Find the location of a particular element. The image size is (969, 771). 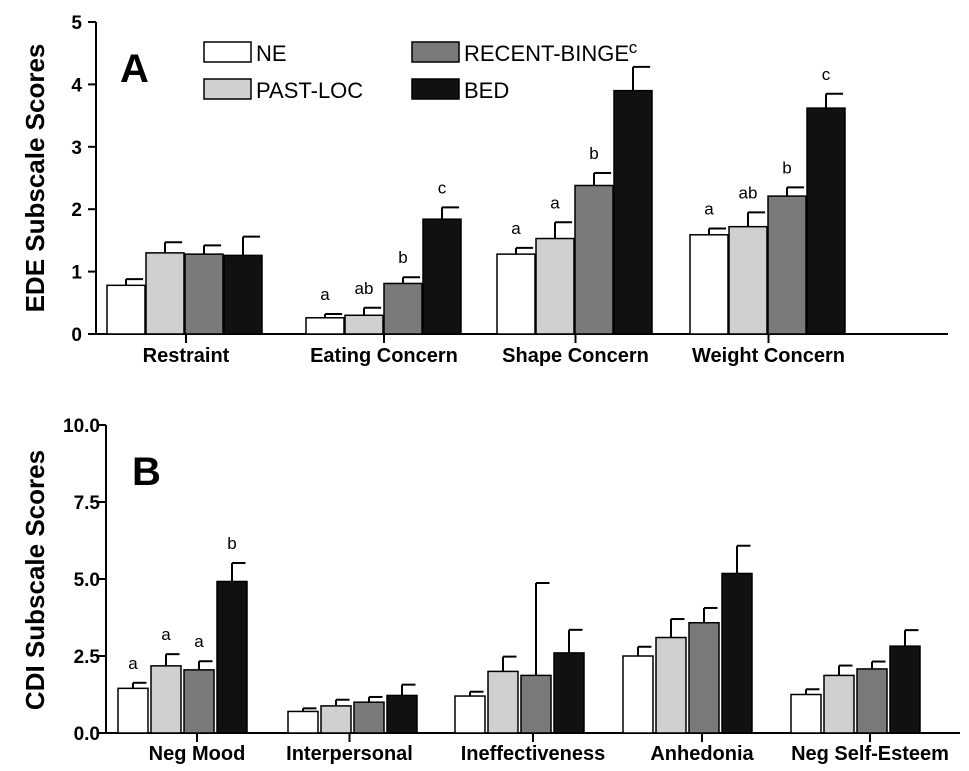

y-tick-label: 5.0 is located at coordinates (87, 580).